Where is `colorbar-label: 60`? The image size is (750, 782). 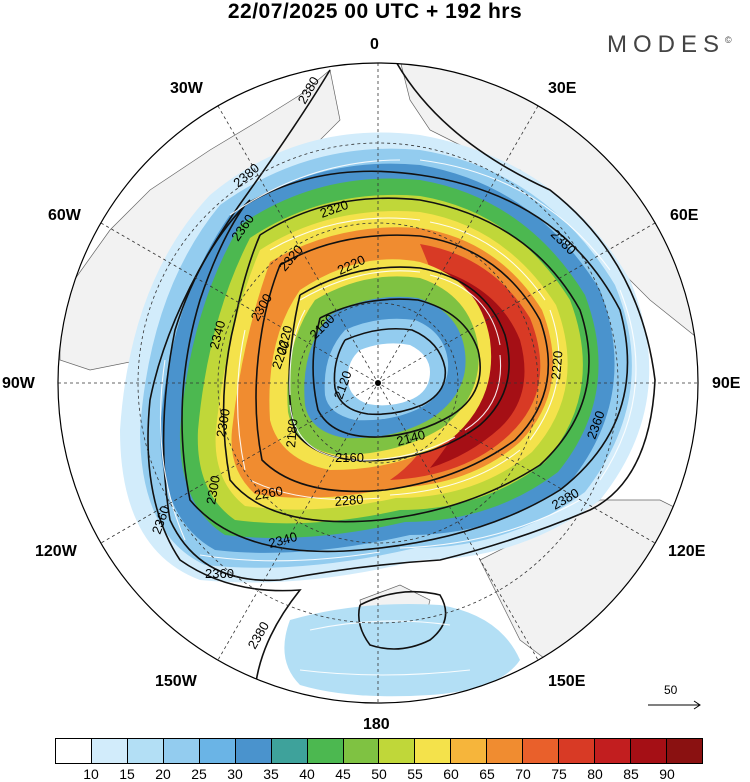
colorbar-label: 60 is located at coordinates (451, 774).